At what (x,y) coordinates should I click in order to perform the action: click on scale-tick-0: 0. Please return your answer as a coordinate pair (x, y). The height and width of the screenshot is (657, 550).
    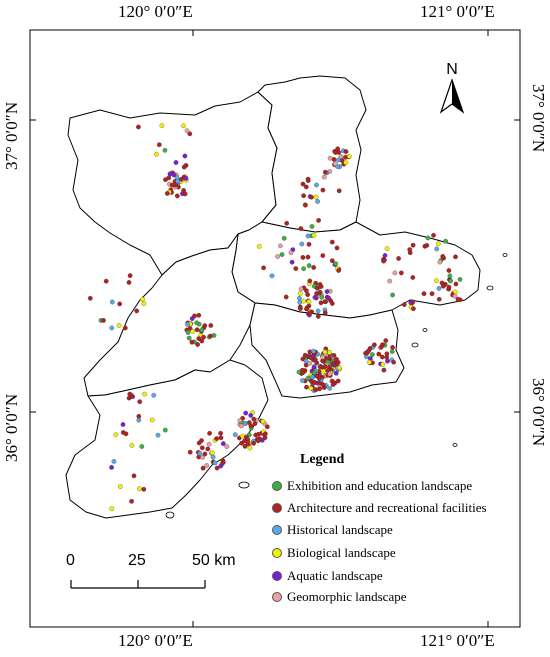
    Looking at the image, I should click on (70, 560).